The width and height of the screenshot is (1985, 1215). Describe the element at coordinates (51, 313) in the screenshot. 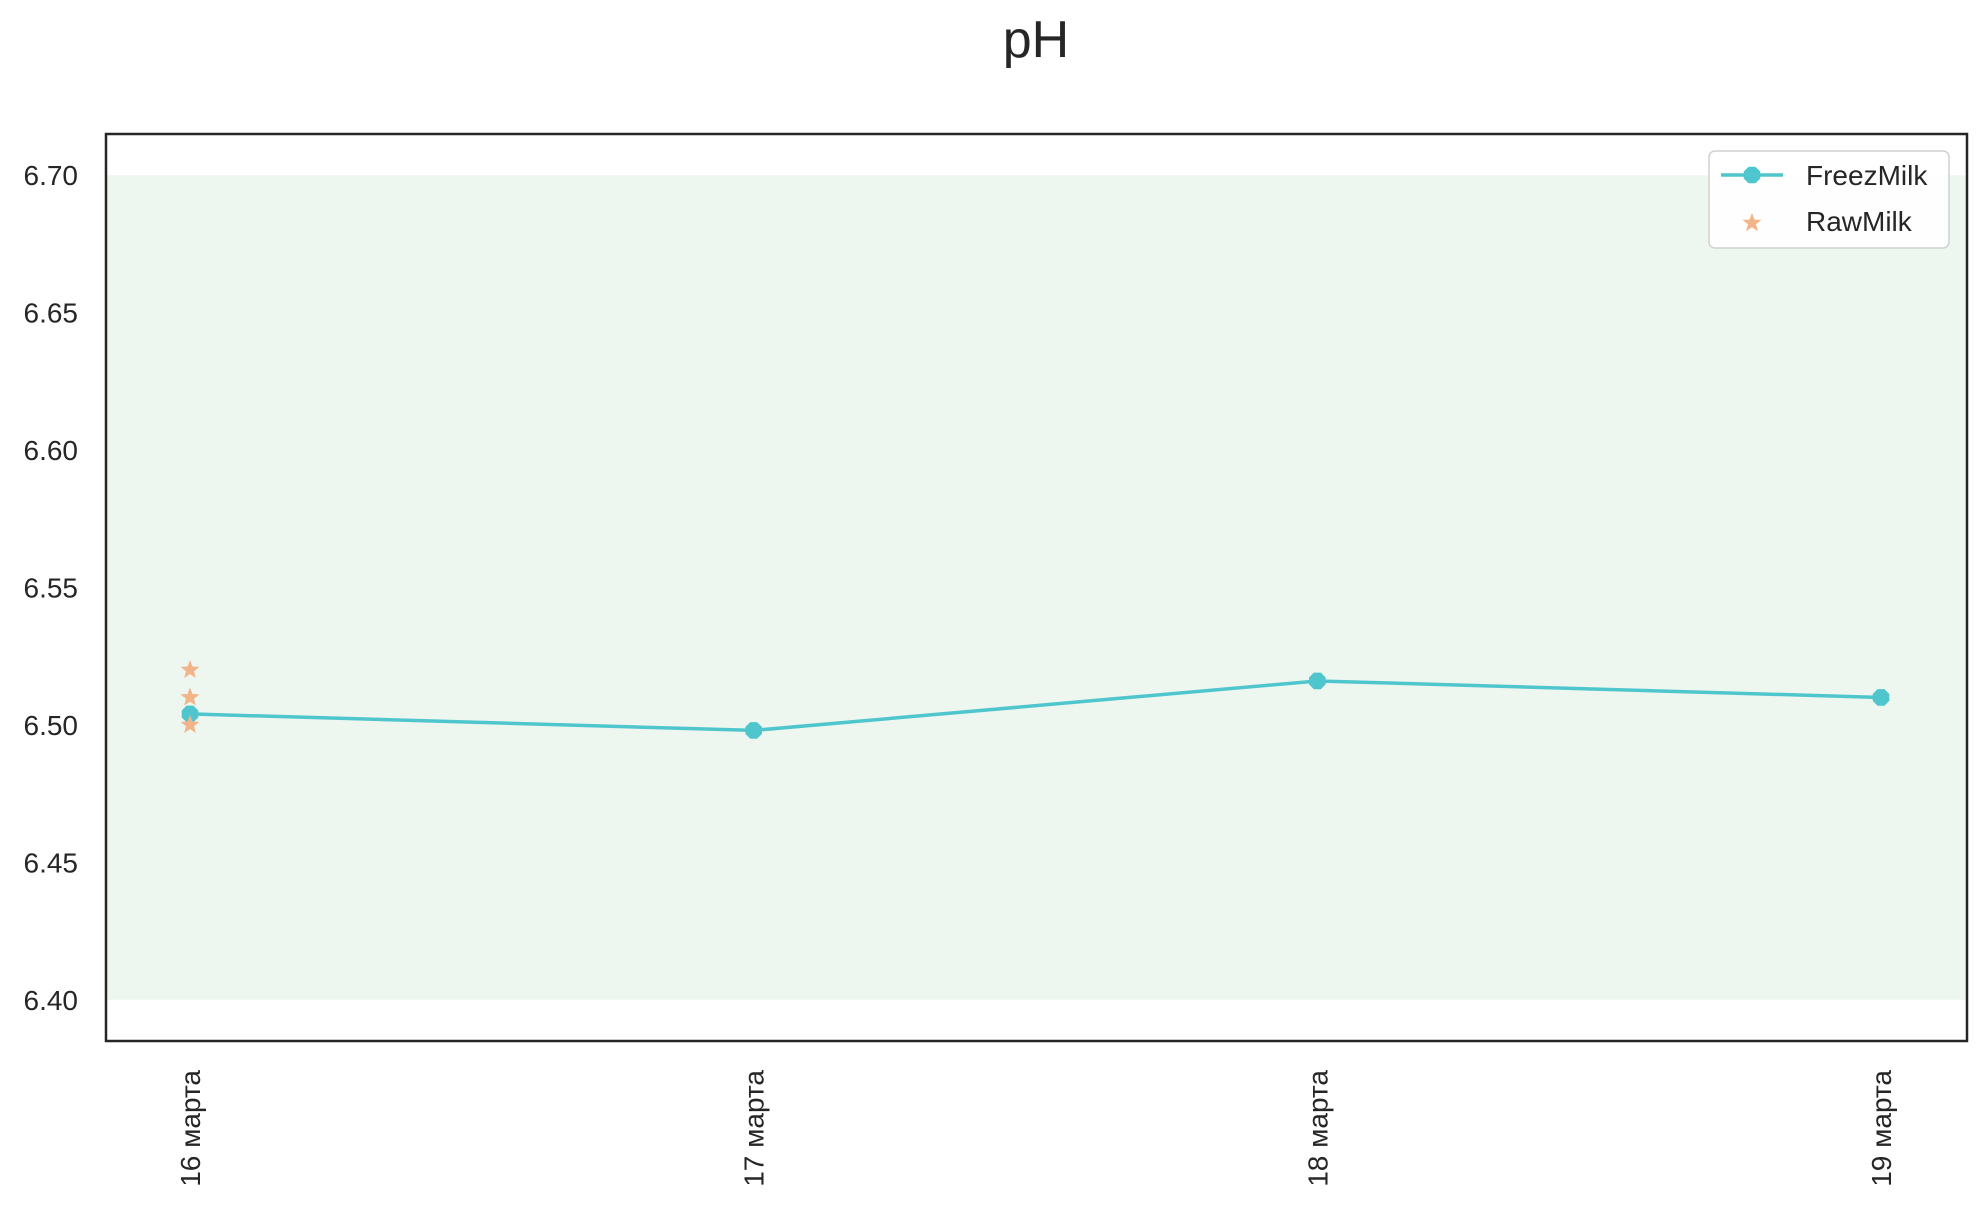

I see `y-tick-label: 6.65` at that location.